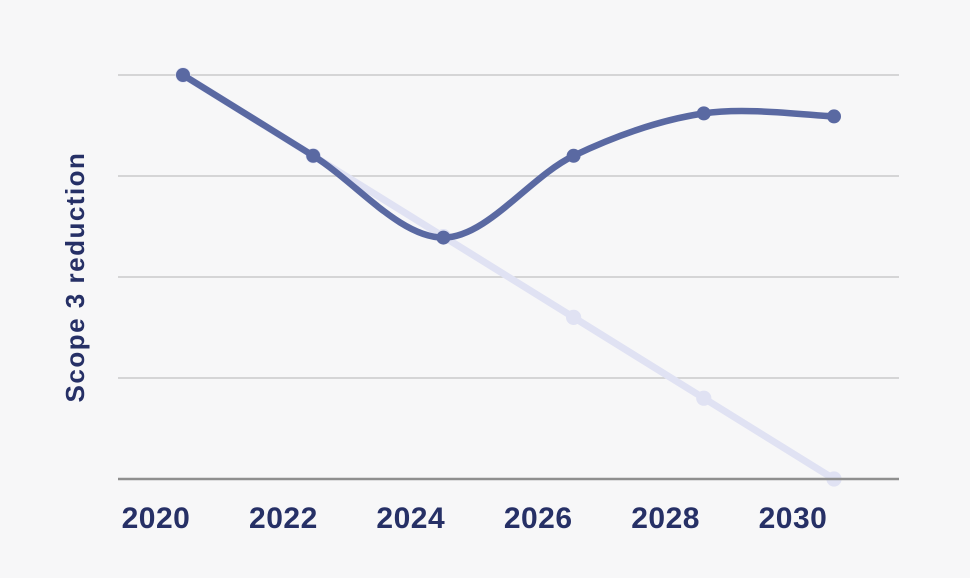 The height and width of the screenshot is (578, 970). What do you see at coordinates (410, 518) in the screenshot?
I see `x-tick-label-2024: 2024` at bounding box center [410, 518].